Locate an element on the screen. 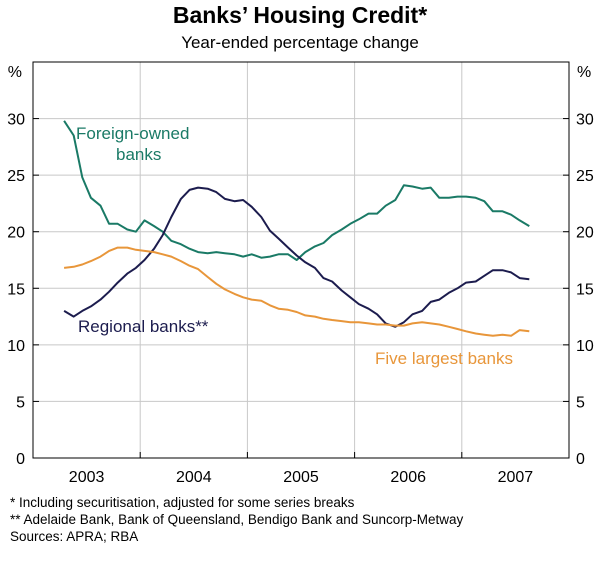 The width and height of the screenshot is (600, 568). series-label-foreign-owned-banks: Foreign-owned banks is located at coordinates (132, 144).